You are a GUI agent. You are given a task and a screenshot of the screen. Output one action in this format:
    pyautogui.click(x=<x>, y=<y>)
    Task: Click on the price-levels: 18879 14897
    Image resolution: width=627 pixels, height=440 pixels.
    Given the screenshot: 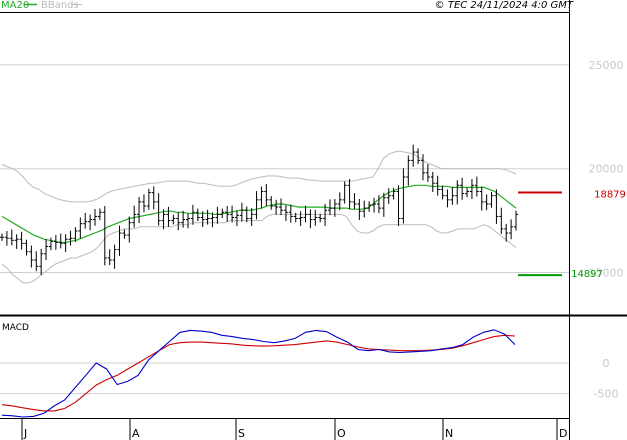 What is the action you would take?
    pyautogui.click(x=572, y=234)
    